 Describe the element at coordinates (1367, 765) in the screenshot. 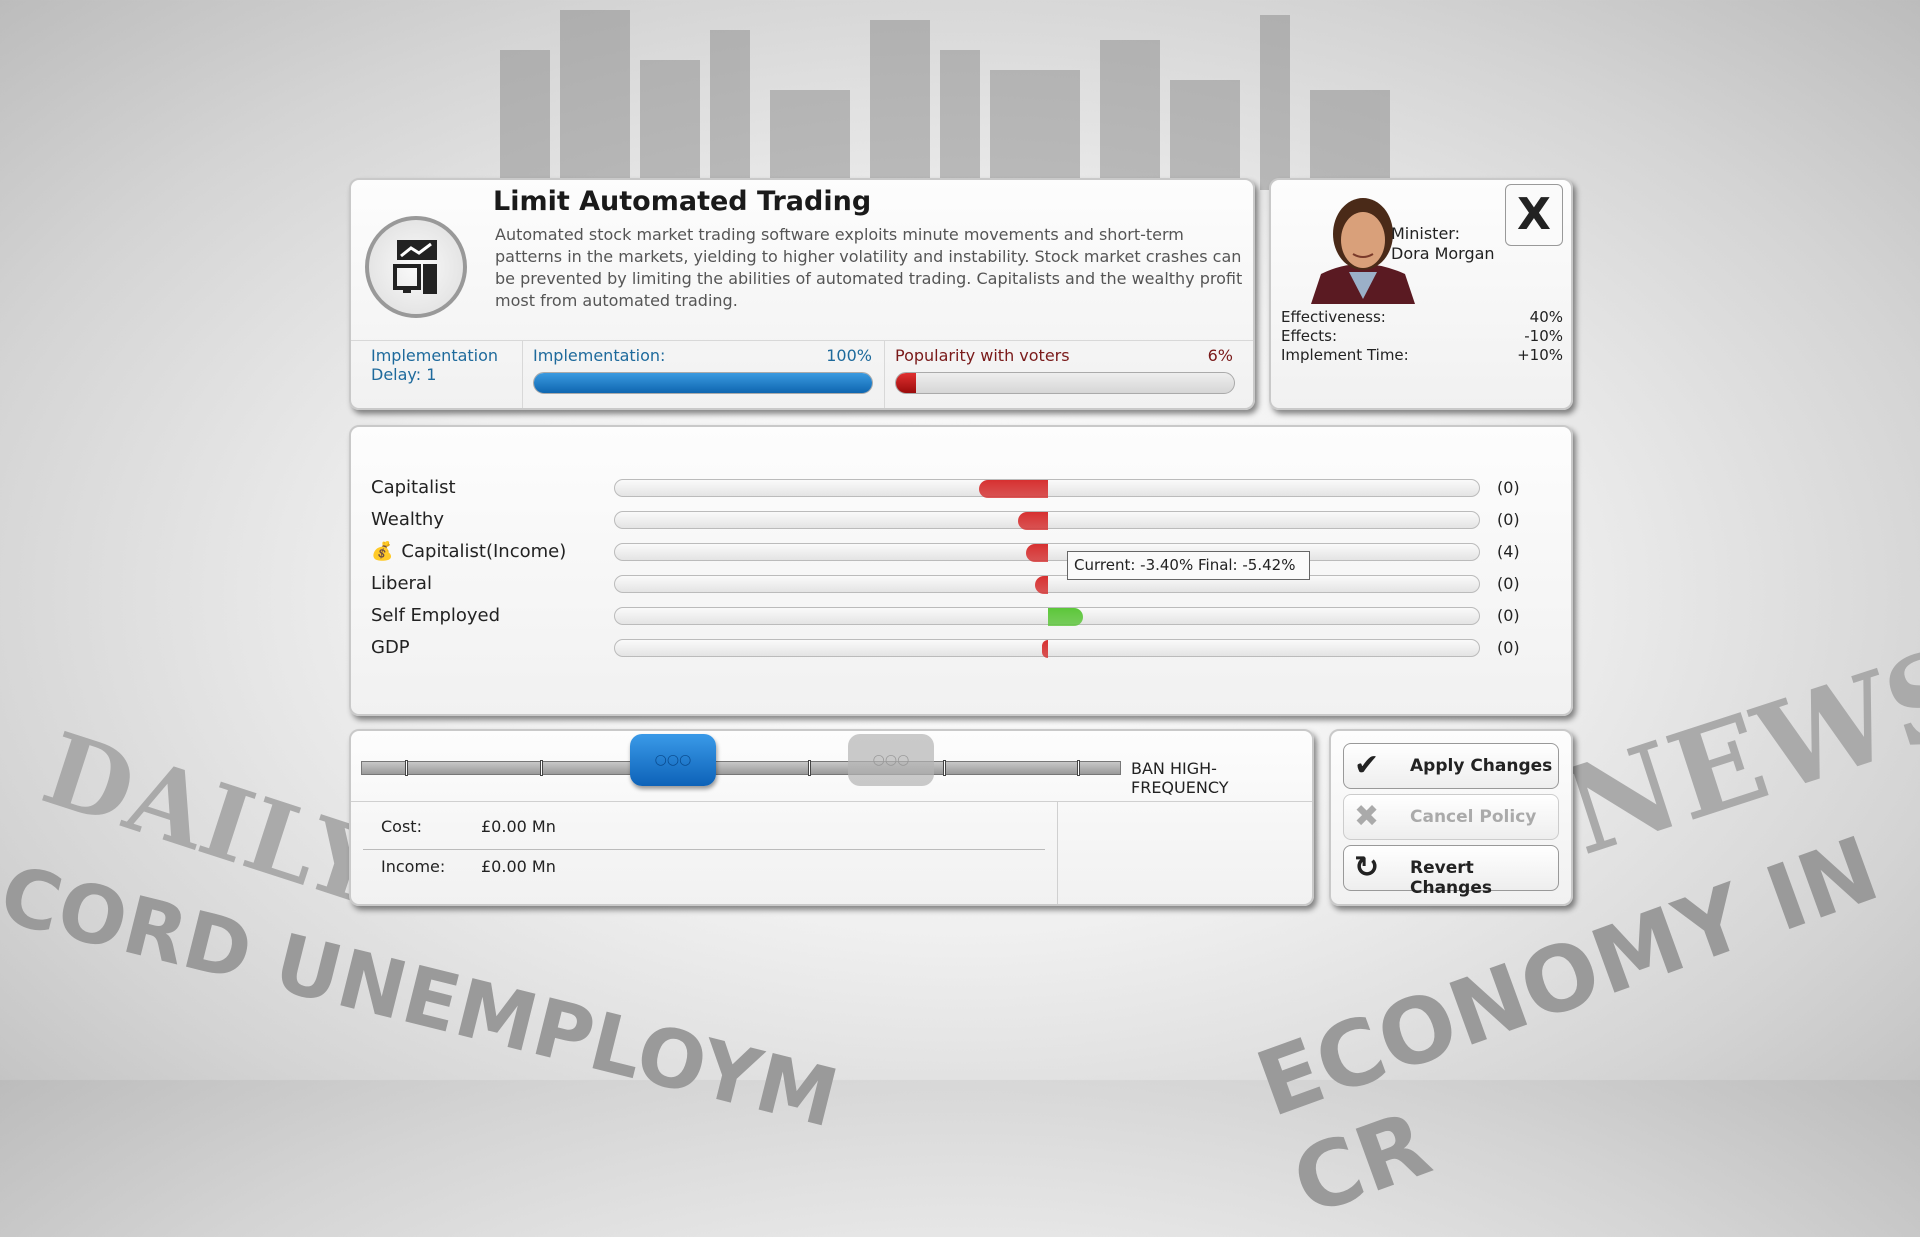

I see `checkmark-icon: ✔` at that location.